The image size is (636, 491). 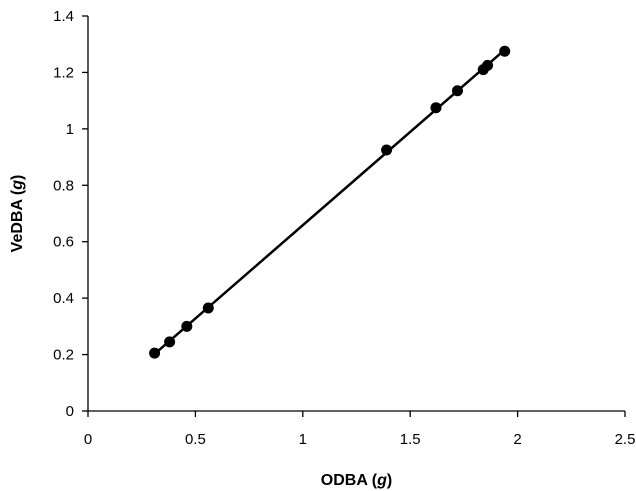 What do you see at coordinates (517, 439) in the screenshot?
I see `x-tick-label: 2` at bounding box center [517, 439].